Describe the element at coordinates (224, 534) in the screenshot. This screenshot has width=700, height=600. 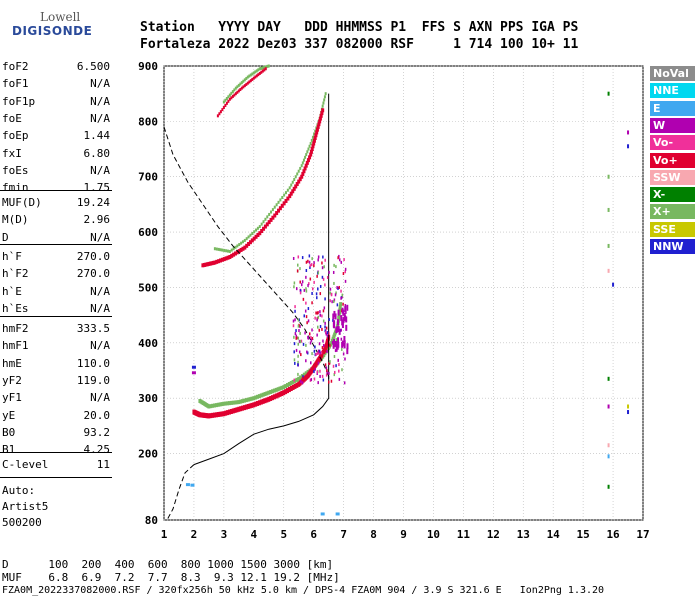
I see `x-tick-label: 3` at that location.